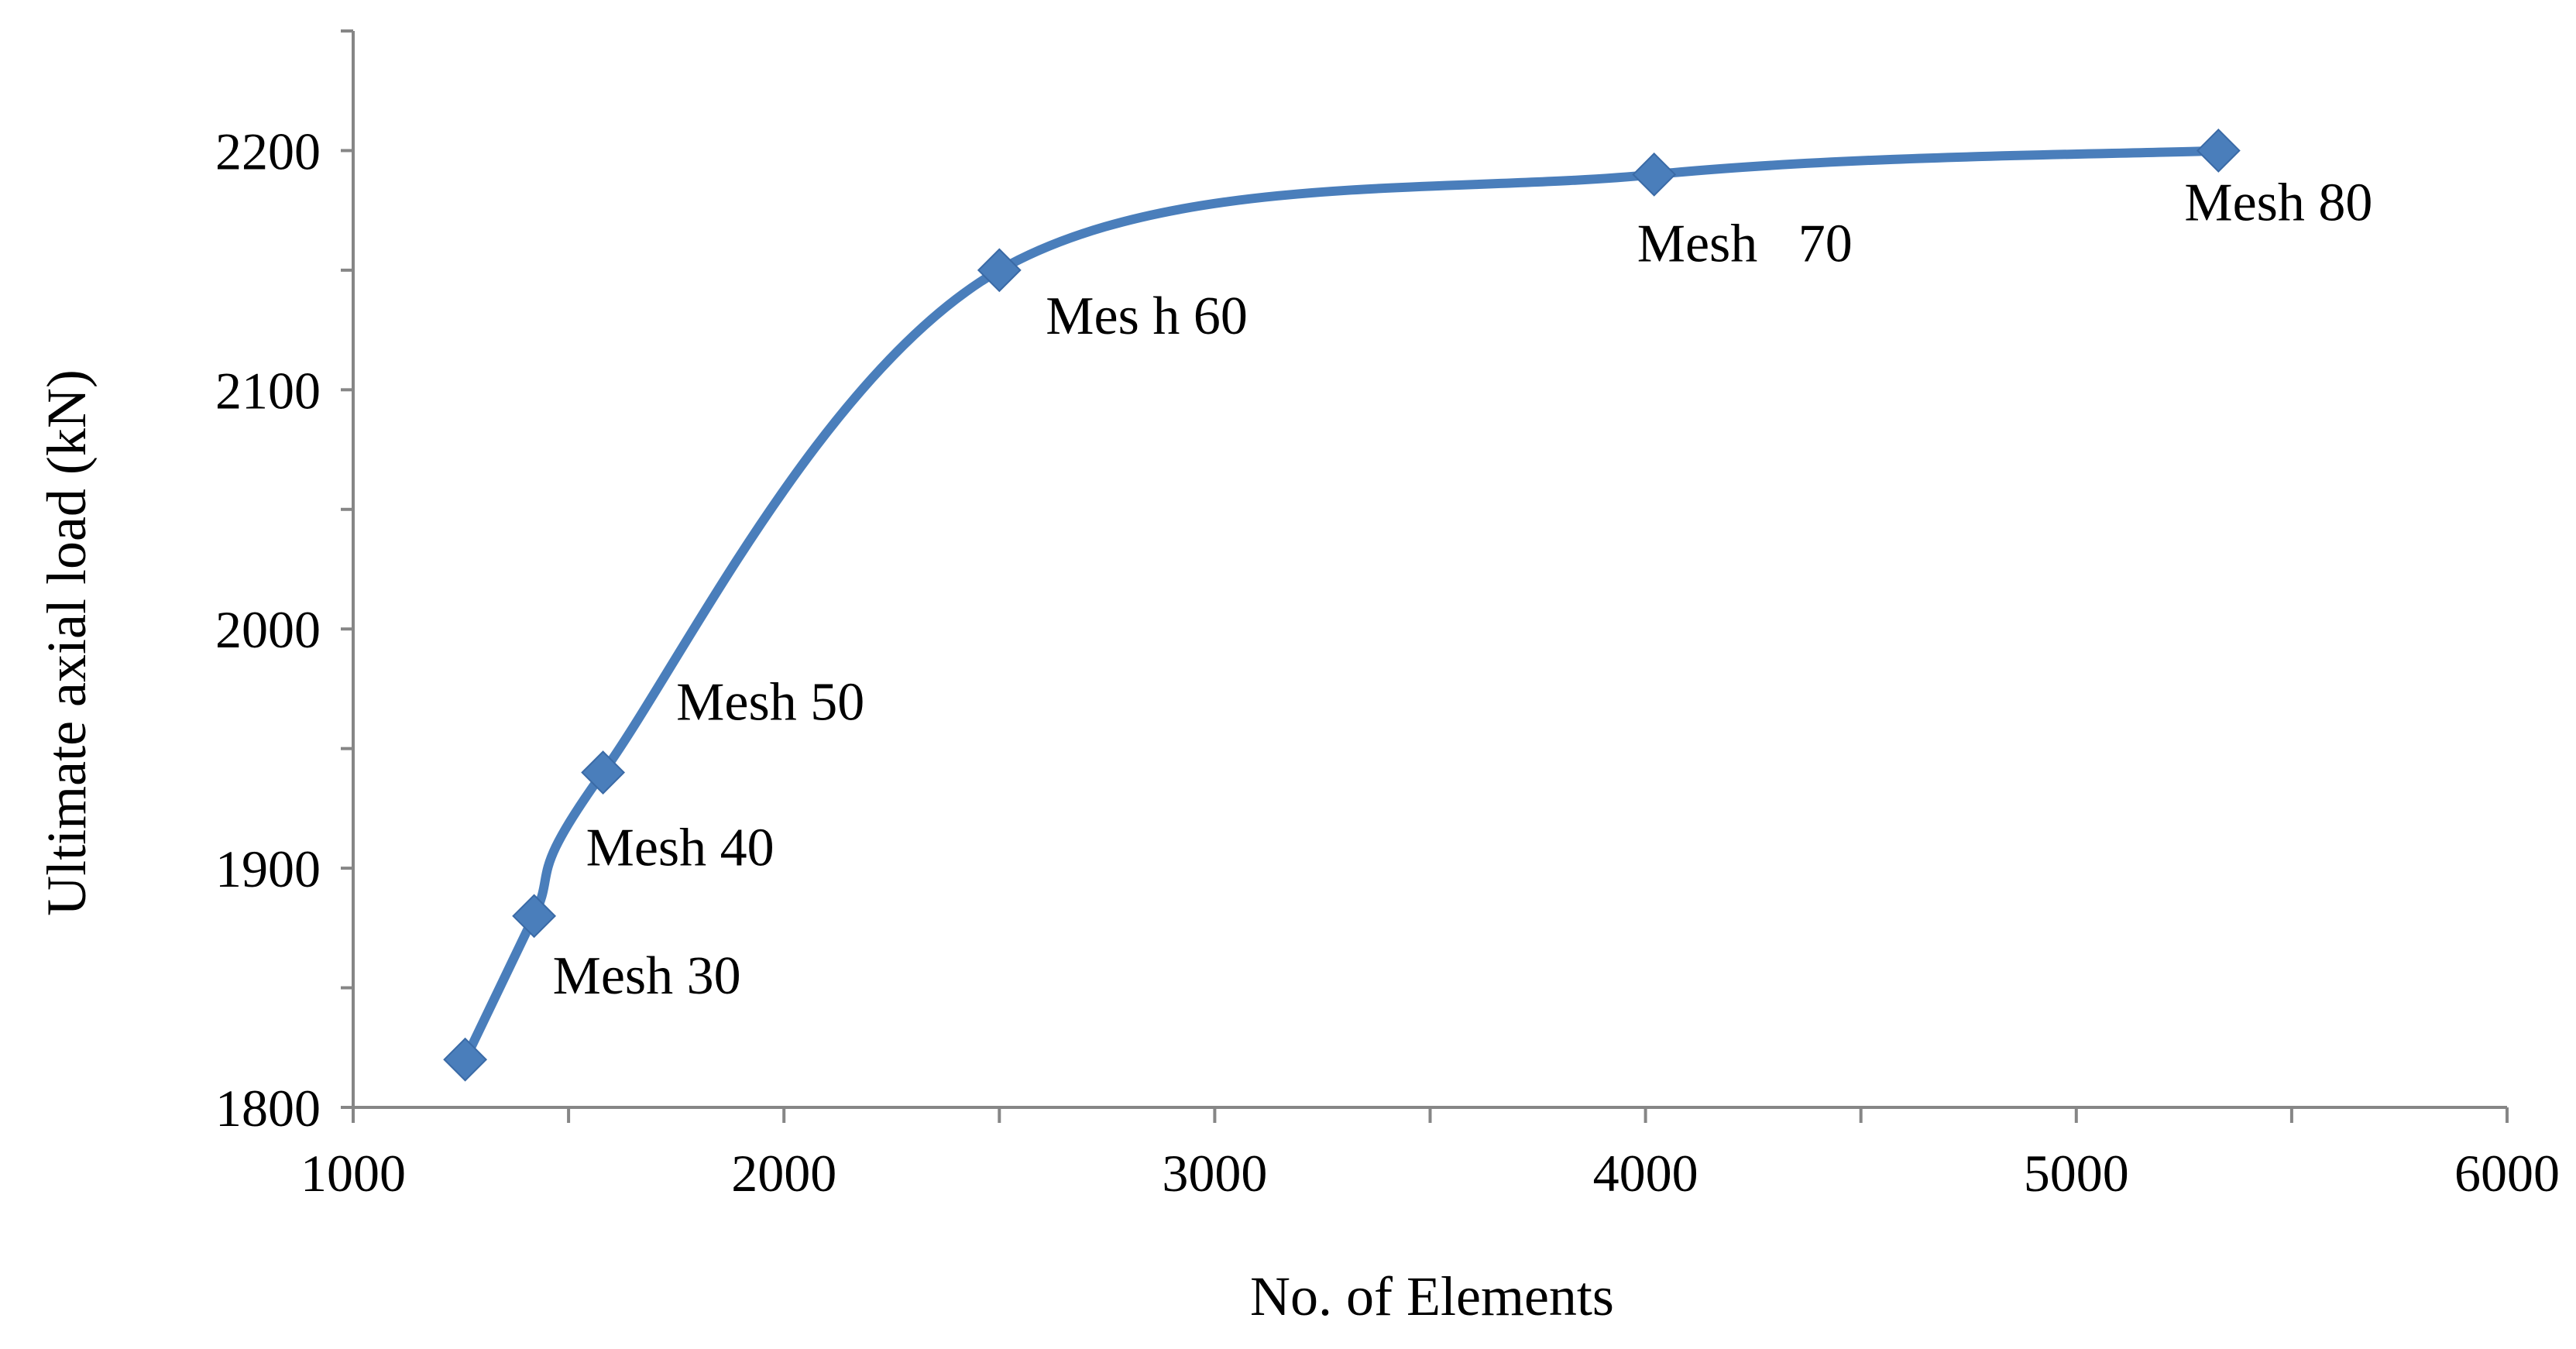 The image size is (2576, 1349). What do you see at coordinates (2076, 1173) in the screenshot?
I see `x-tick-label: 5000` at bounding box center [2076, 1173].